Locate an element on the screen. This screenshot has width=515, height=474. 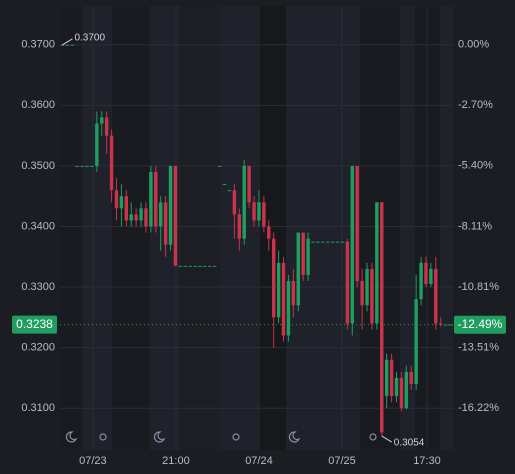
y2-tick-label: -8.11% is located at coordinates (475, 226).